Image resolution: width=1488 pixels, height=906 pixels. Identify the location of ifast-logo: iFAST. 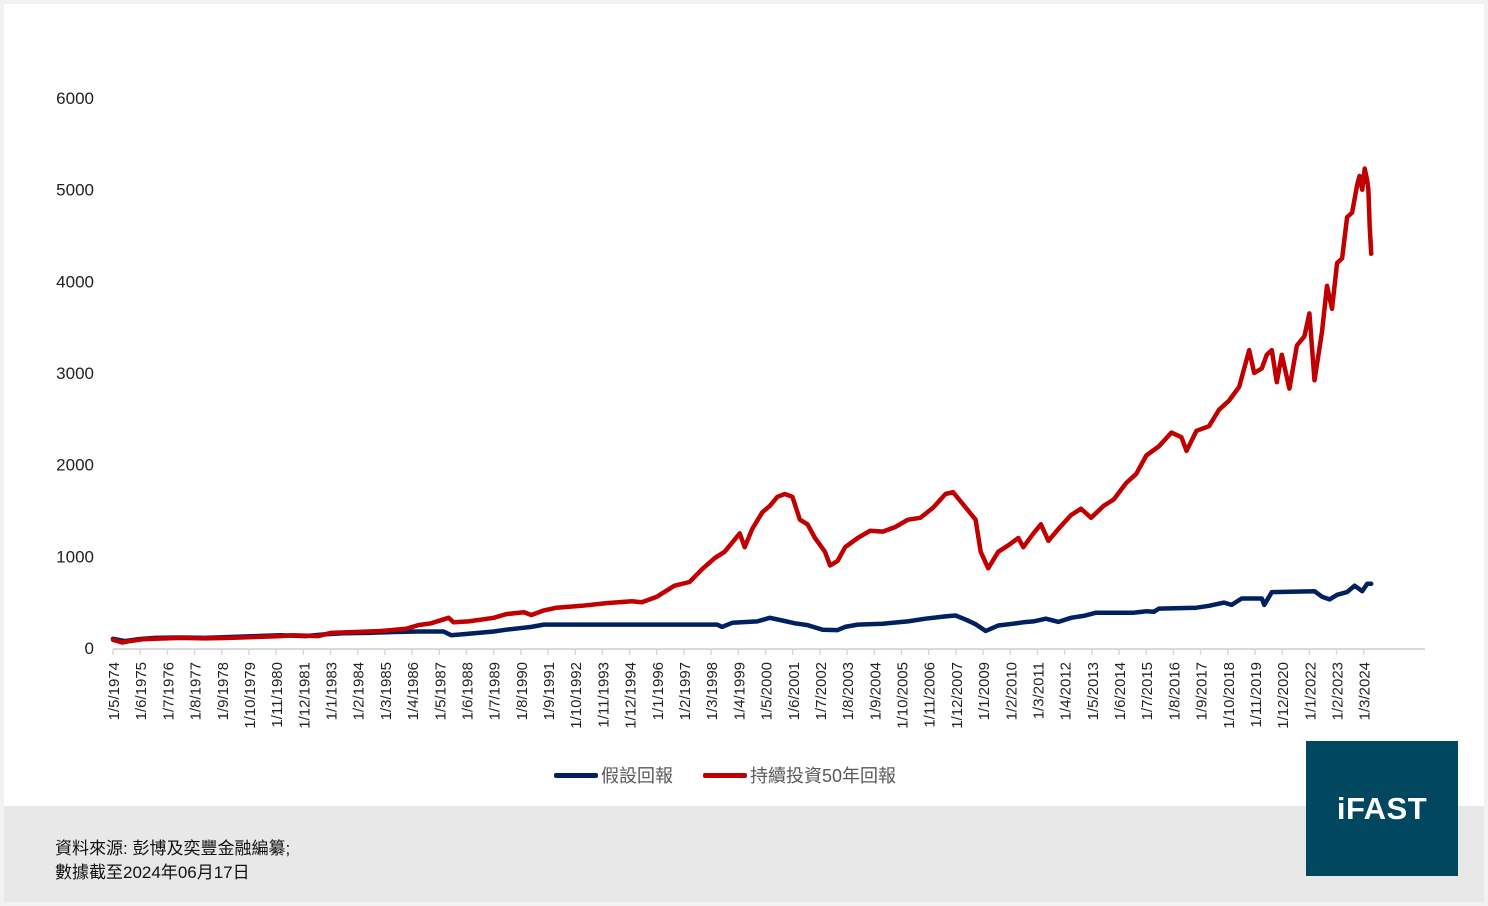
(1382, 808).